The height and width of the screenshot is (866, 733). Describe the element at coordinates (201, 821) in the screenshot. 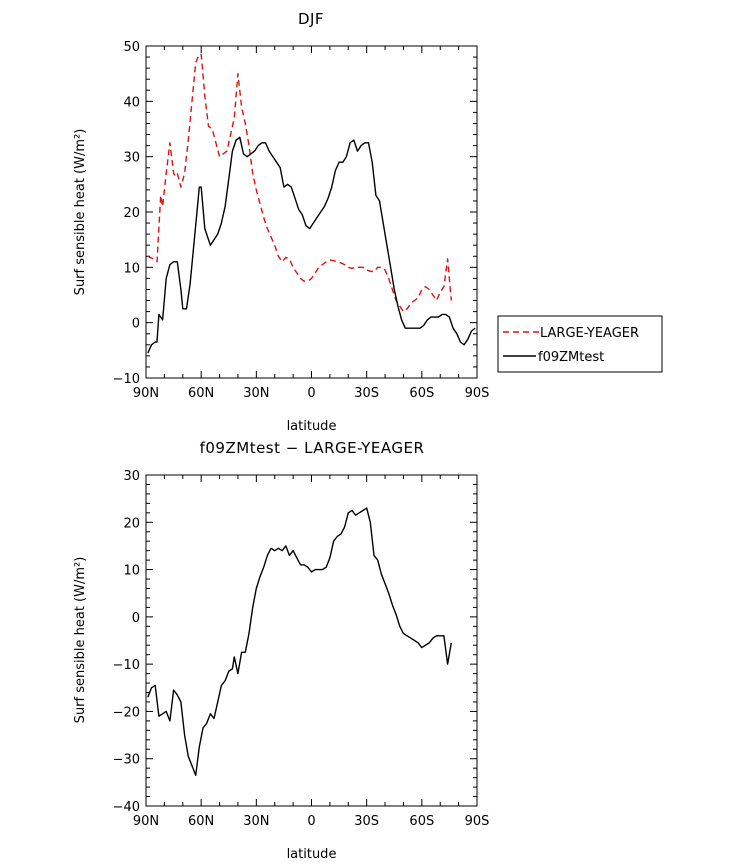

I see `bottom-x-tick-label: 60N` at that location.